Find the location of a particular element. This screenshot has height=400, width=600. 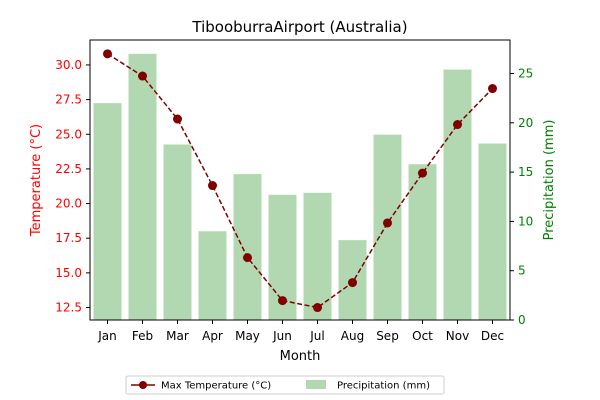

x-tick-label: Jul is located at coordinates (316, 336).